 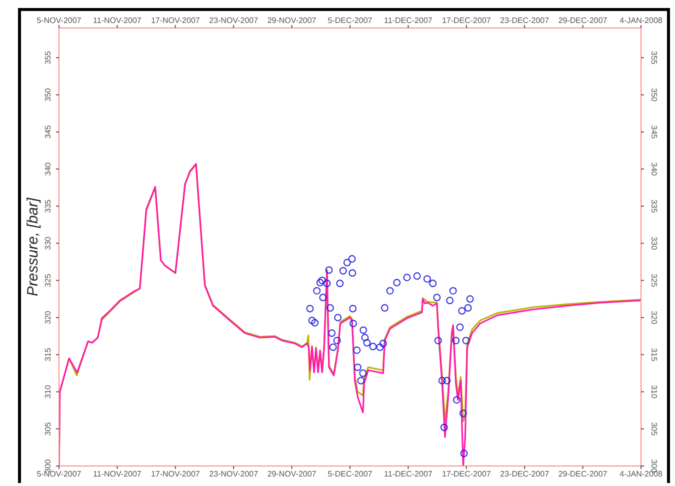 I want to click on x2-tick-label: 17-DEC-2007, so click(x=467, y=474).